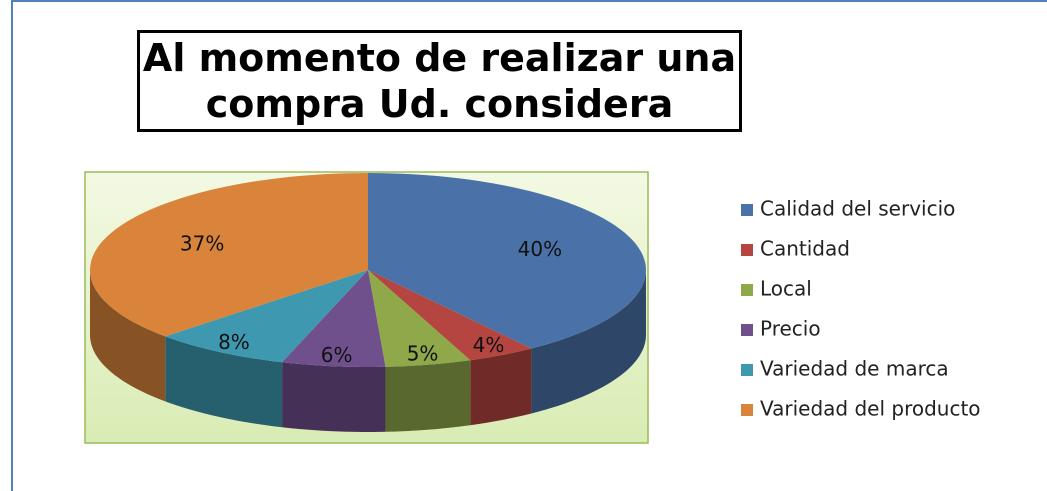  I want to click on data-label: 4%, so click(489, 345).